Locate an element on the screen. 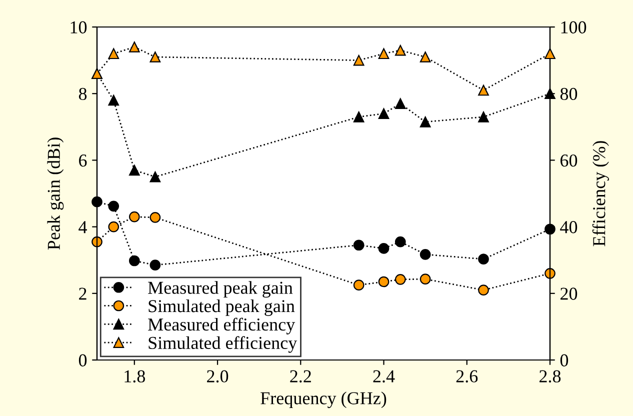 This screenshot has width=633, height=416. x-tick-label: 2.4 is located at coordinates (384, 376).